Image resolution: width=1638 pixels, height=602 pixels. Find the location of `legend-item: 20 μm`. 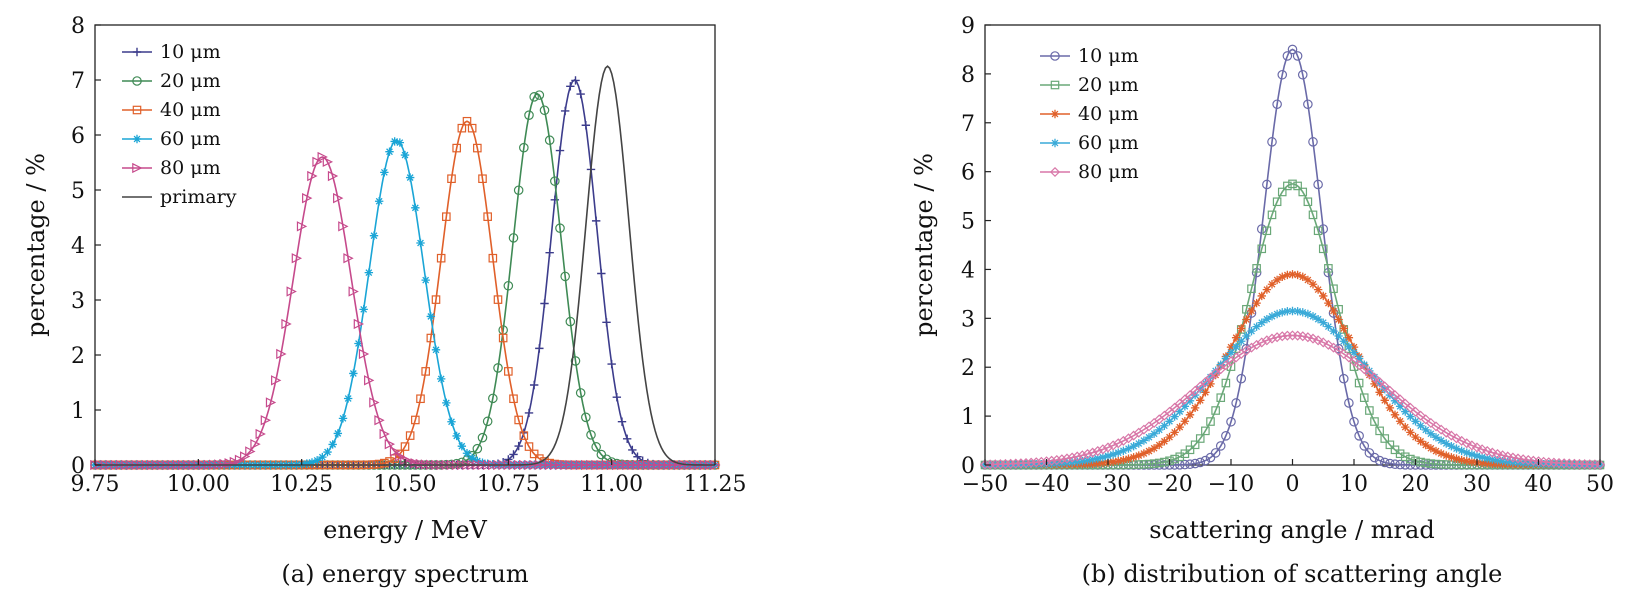

legend-item: 20 μm is located at coordinates (171, 81).